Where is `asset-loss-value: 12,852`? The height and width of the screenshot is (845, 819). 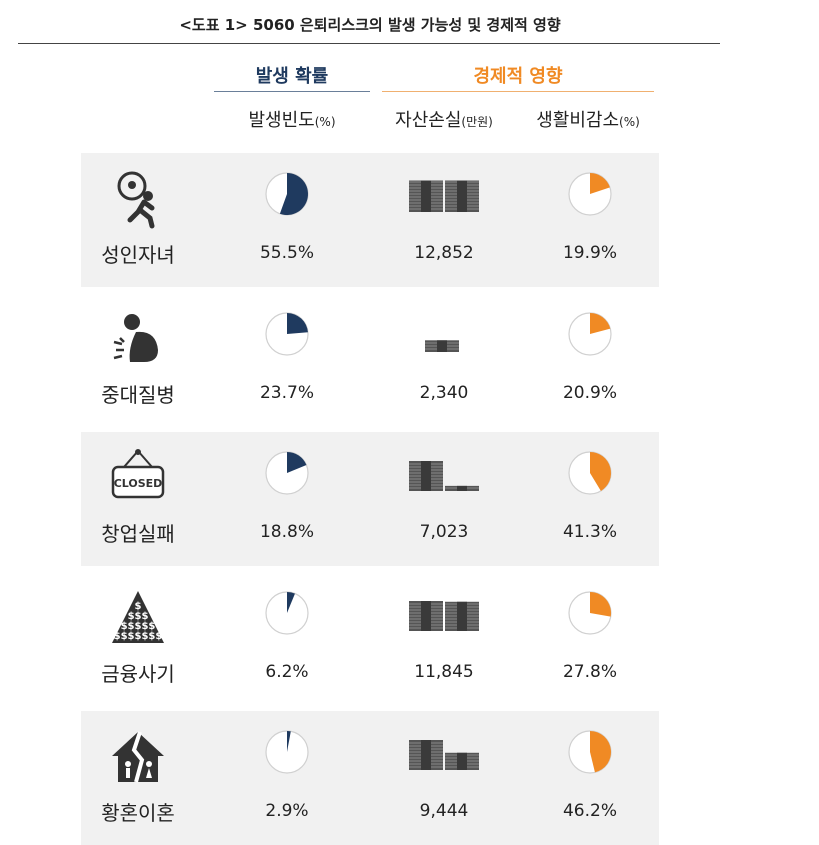 asset-loss-value: 12,852 is located at coordinates (444, 253).